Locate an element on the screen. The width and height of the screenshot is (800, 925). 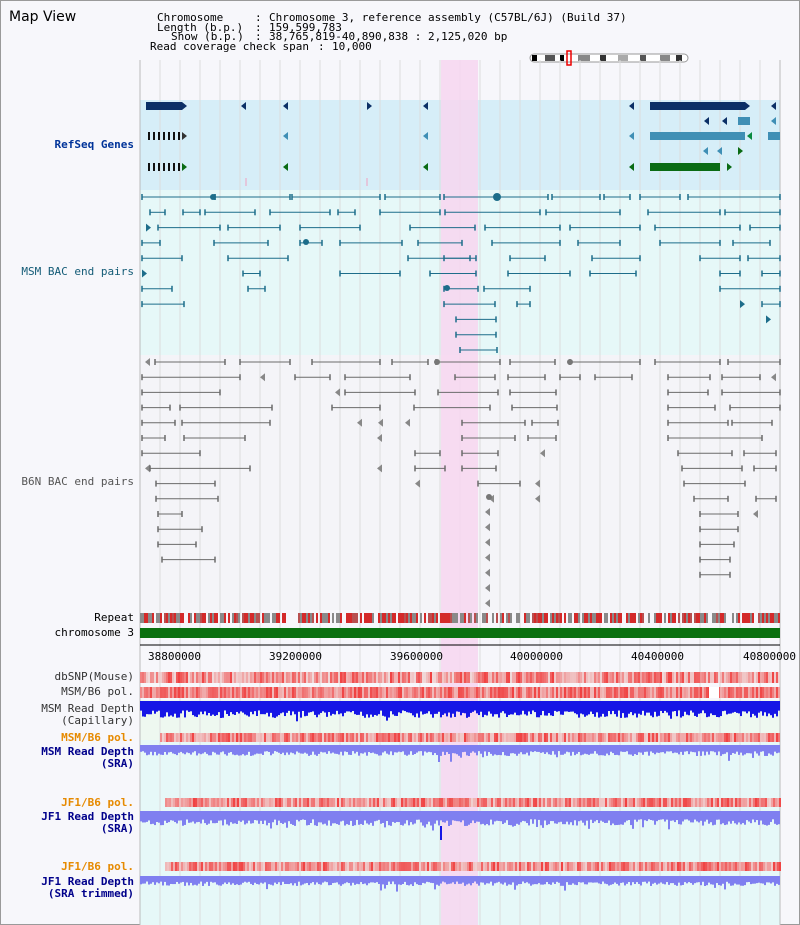
b6n-bac-label: B6N BAC end pairs is located at coordinates (77, 481).